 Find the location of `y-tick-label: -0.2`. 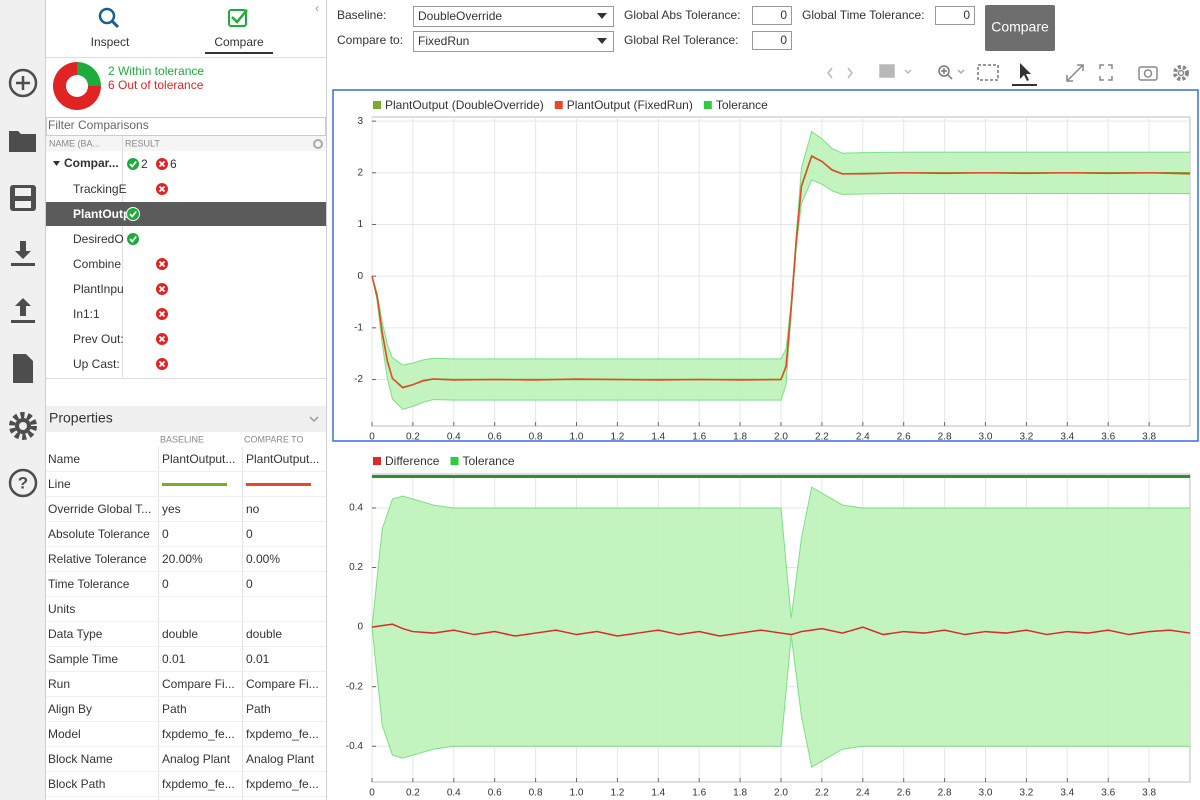

y-tick-label: -0.2 is located at coordinates (355, 686).